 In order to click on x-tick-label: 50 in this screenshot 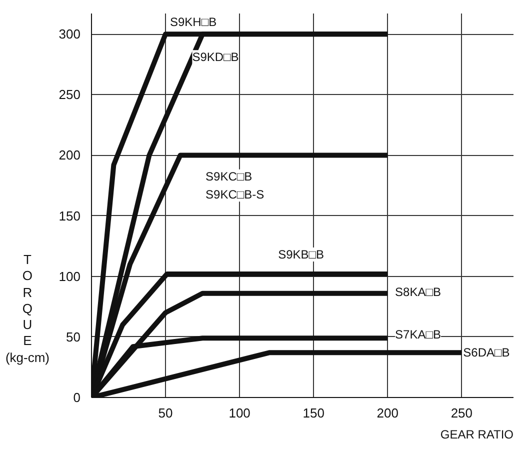, I will do `click(165, 413)`.